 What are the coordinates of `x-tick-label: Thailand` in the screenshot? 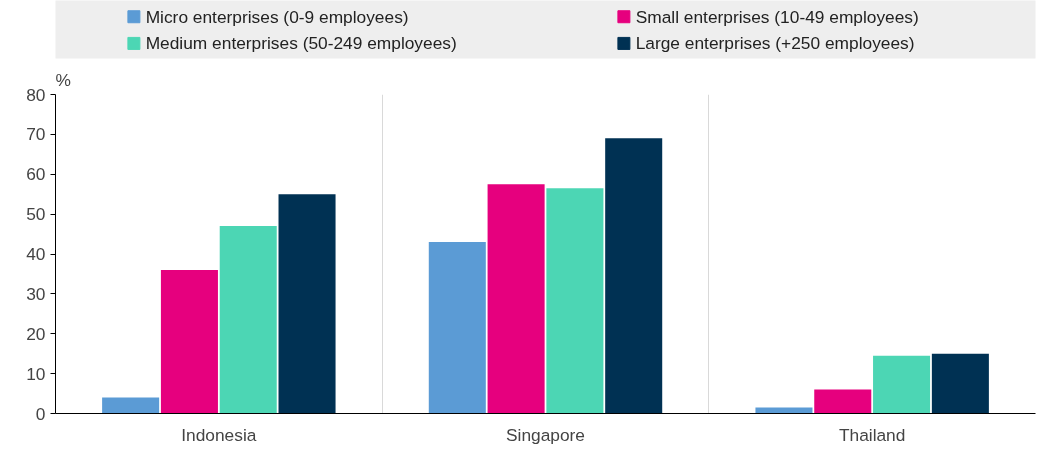 It's located at (872, 434).